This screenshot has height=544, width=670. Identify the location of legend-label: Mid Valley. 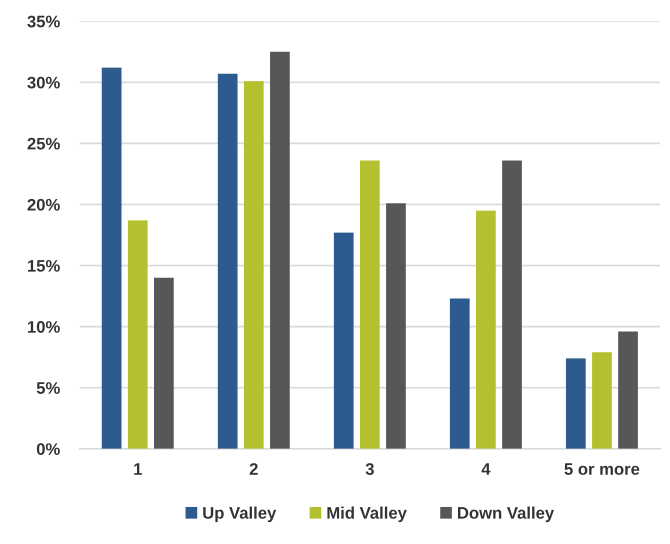
(367, 514).